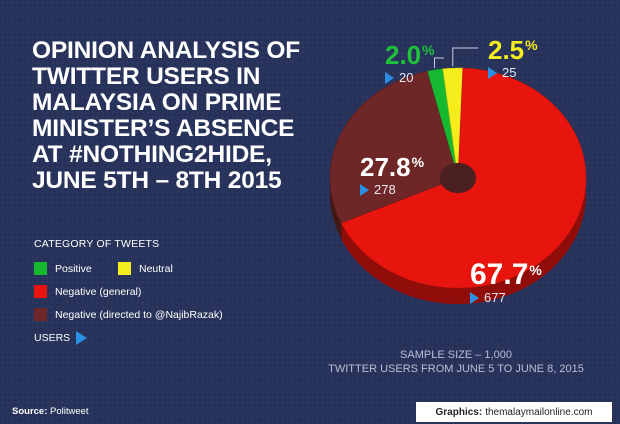  I want to click on source-value: Politweet, so click(69, 411).